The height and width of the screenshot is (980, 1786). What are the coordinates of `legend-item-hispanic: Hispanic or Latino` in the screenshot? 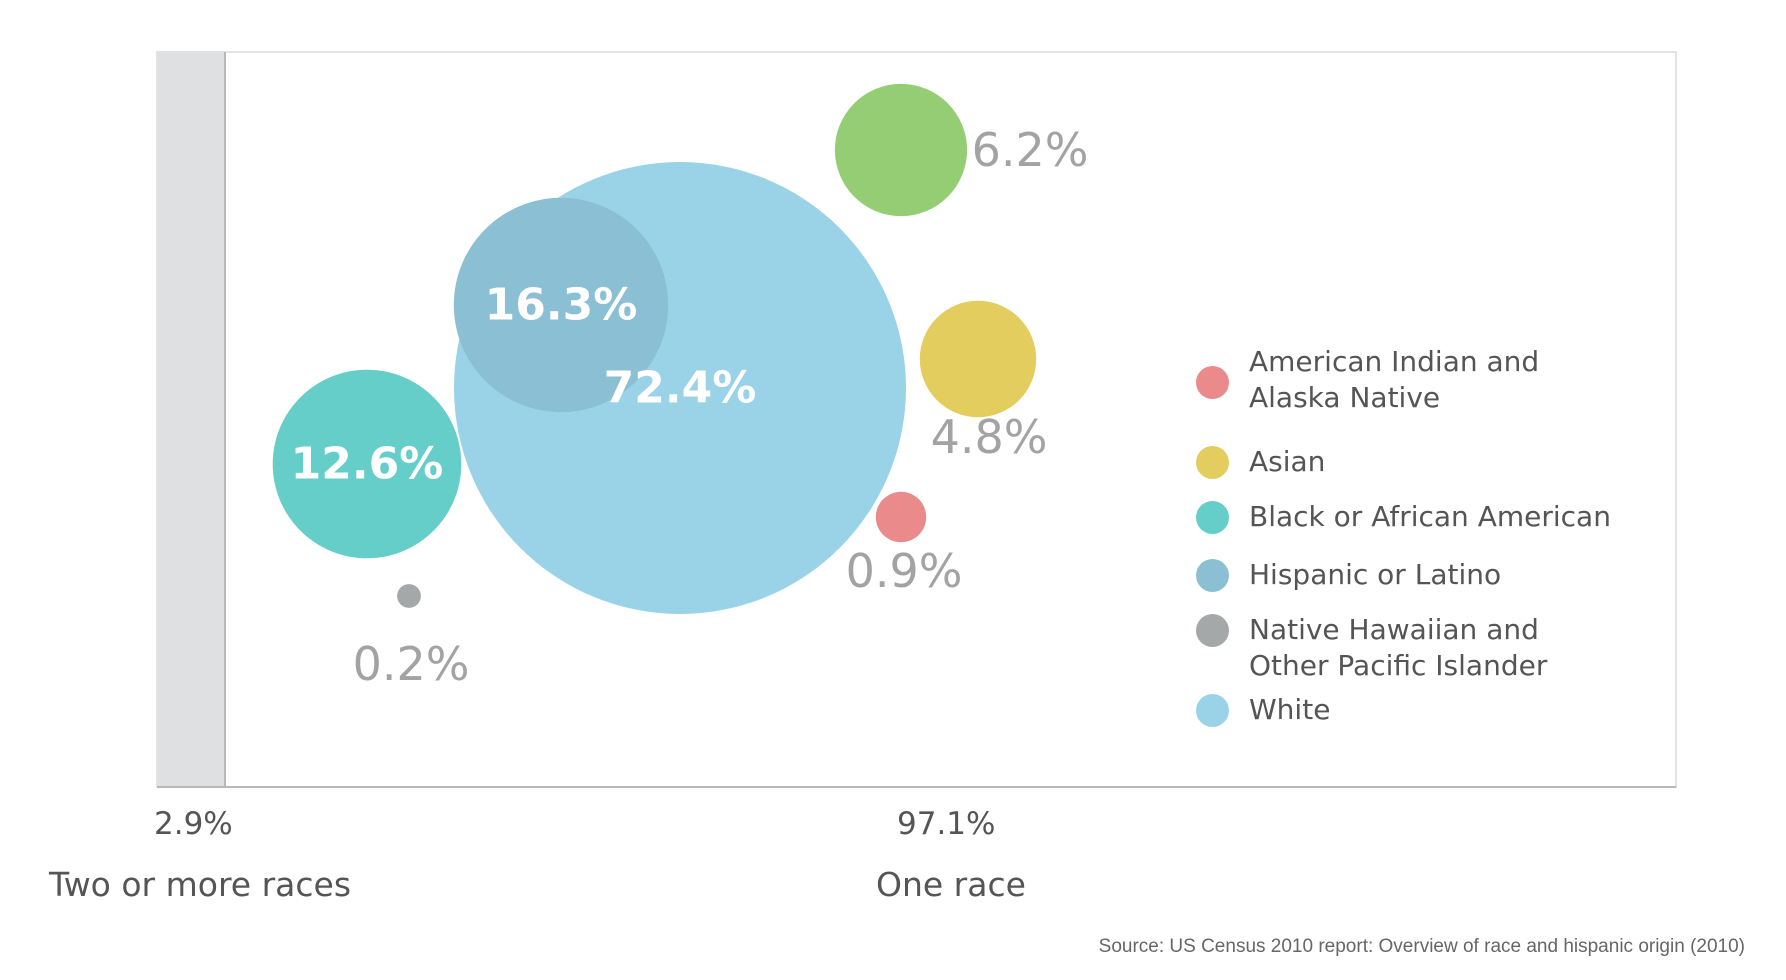 It's located at (1349, 575).